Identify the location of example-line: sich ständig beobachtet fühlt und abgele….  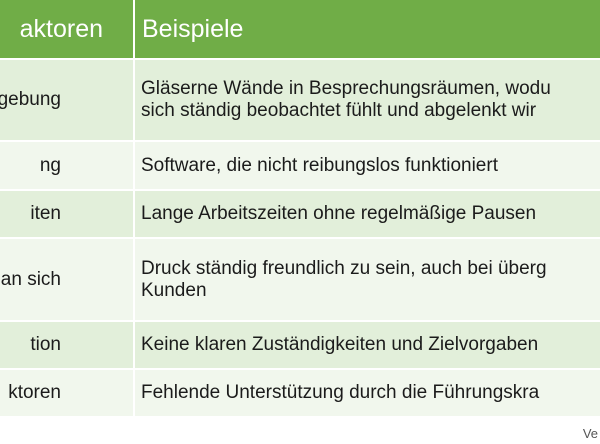
(339, 110).